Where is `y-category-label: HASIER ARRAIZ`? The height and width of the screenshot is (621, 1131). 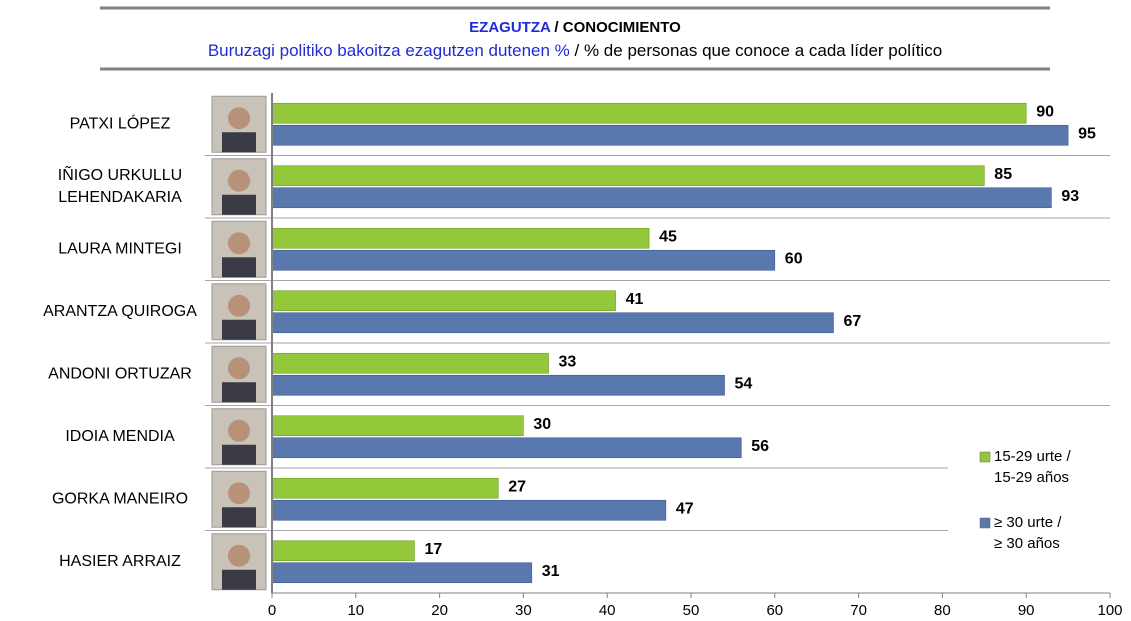 y-category-label: HASIER ARRAIZ is located at coordinates (120, 561).